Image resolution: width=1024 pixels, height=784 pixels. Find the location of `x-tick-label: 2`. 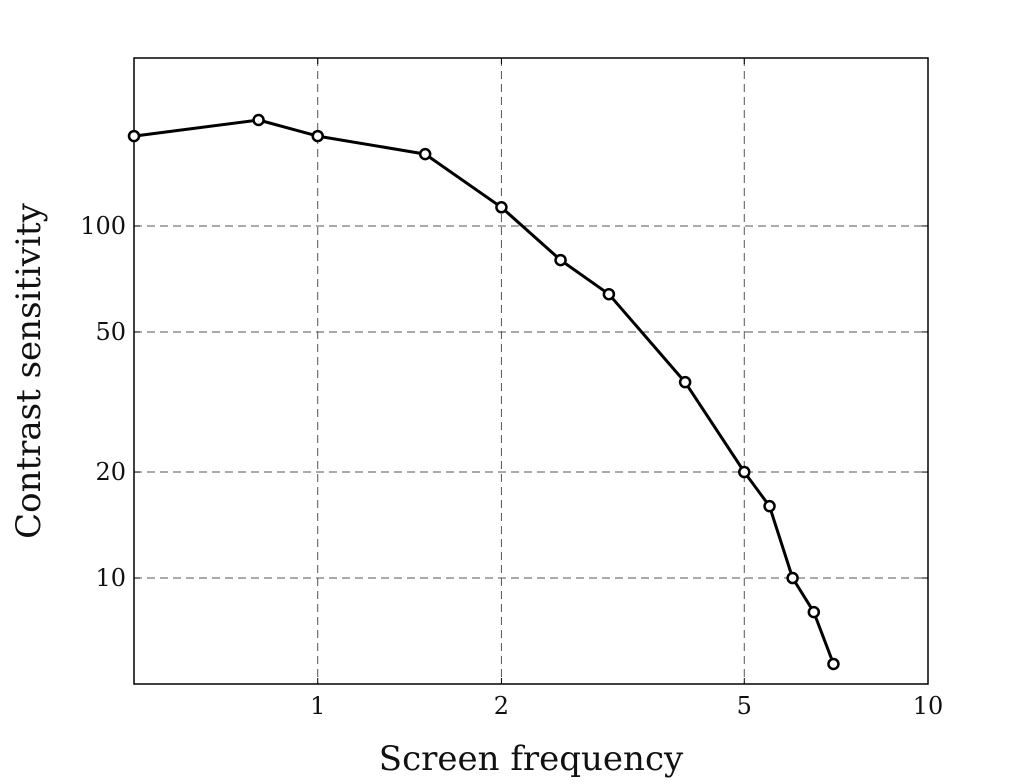

x-tick-label: 2 is located at coordinates (501, 706).